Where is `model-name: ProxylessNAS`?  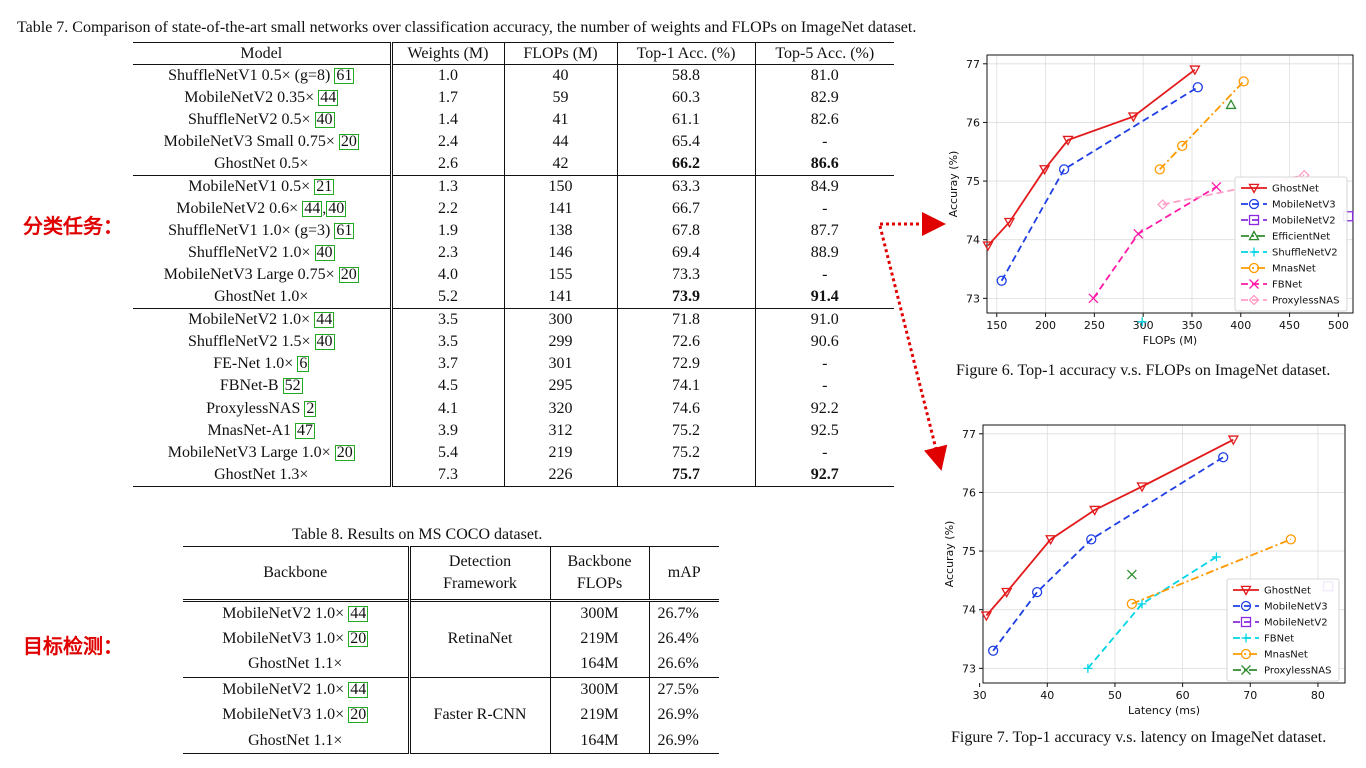
model-name: ProxylessNAS is located at coordinates (253, 408).